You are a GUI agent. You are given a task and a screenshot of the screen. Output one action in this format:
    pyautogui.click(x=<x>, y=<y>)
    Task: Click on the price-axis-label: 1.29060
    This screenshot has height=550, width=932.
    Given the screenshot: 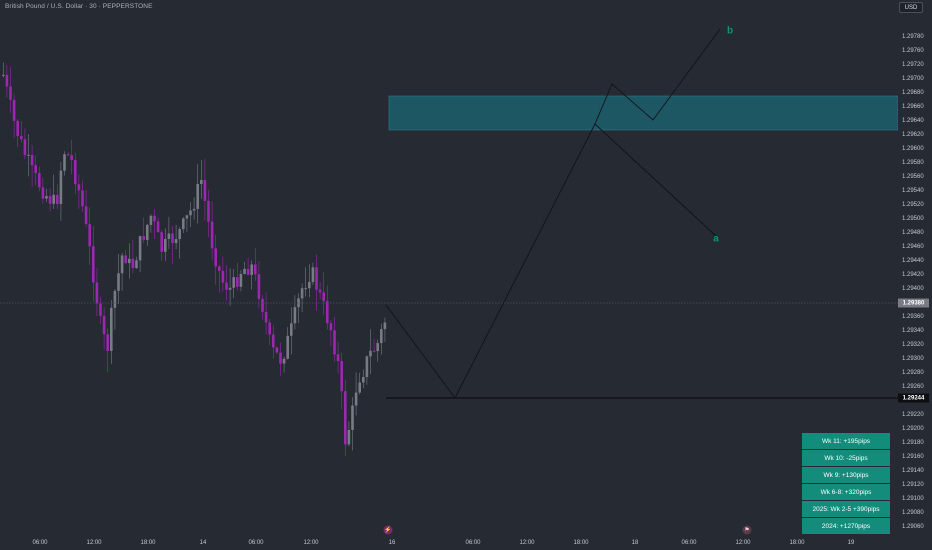 What is the action you would take?
    pyautogui.click(x=913, y=527)
    